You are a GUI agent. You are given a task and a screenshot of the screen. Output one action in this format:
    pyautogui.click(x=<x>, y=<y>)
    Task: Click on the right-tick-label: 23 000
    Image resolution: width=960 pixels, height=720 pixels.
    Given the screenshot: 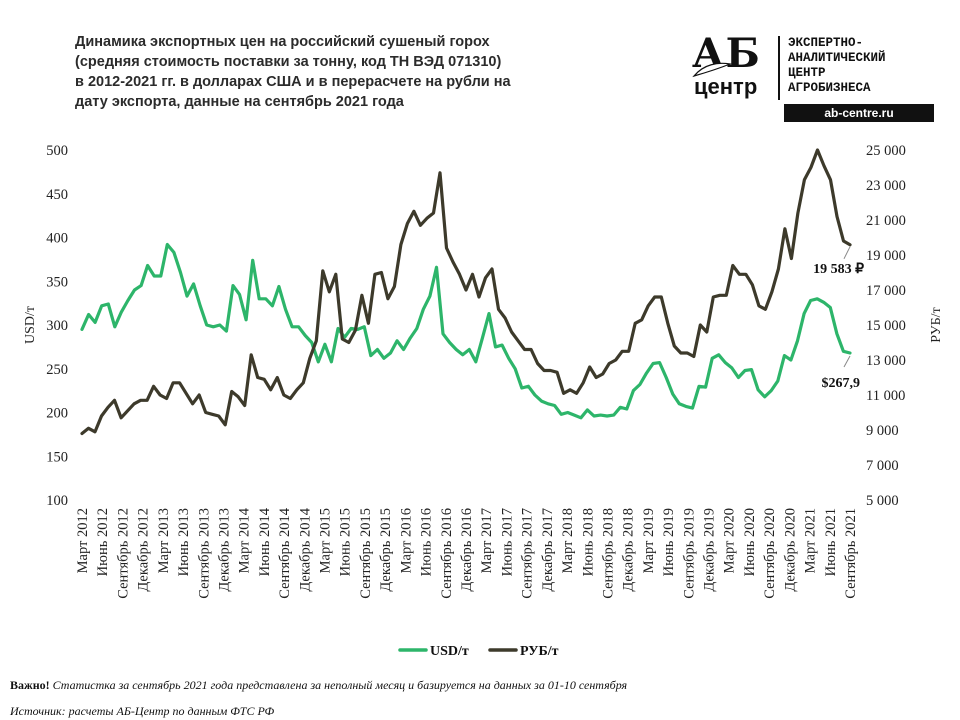 What is the action you would take?
    pyautogui.click(x=886, y=186)
    